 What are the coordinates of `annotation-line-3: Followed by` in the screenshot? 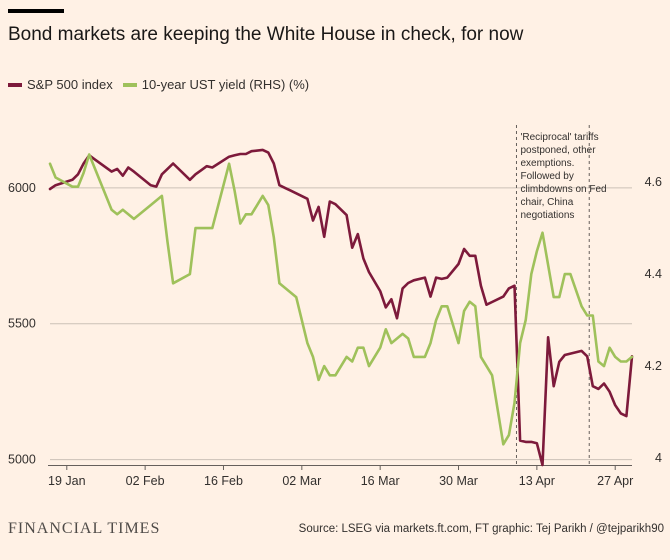 It's located at (546, 176).